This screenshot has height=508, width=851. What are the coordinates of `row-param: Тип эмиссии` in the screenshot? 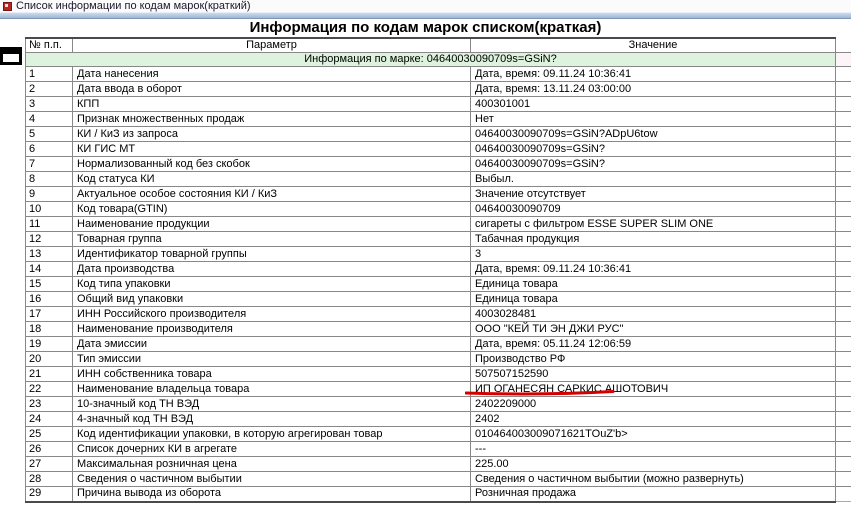 It's located at (271, 359).